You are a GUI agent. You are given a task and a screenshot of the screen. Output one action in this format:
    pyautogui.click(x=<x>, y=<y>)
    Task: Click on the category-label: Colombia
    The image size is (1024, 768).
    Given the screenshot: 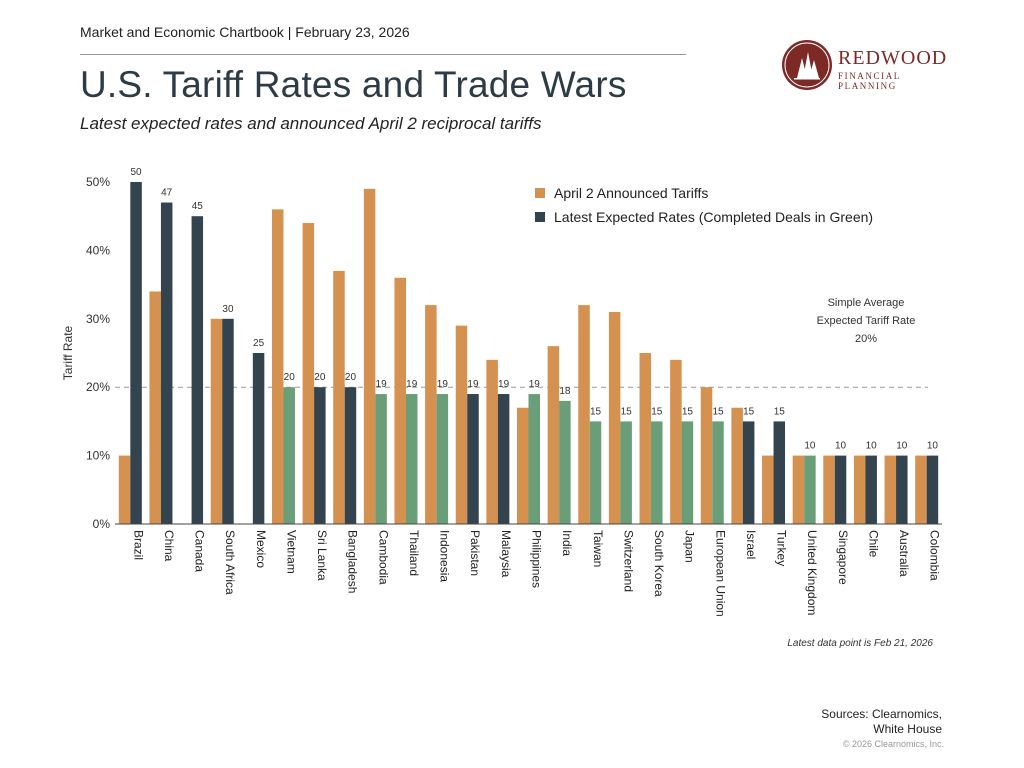 What is the action you would take?
    pyautogui.click(x=935, y=555)
    